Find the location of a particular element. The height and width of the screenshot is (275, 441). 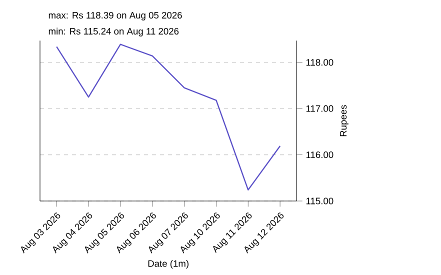

y-tick-label: 116.00 is located at coordinates (320, 155).